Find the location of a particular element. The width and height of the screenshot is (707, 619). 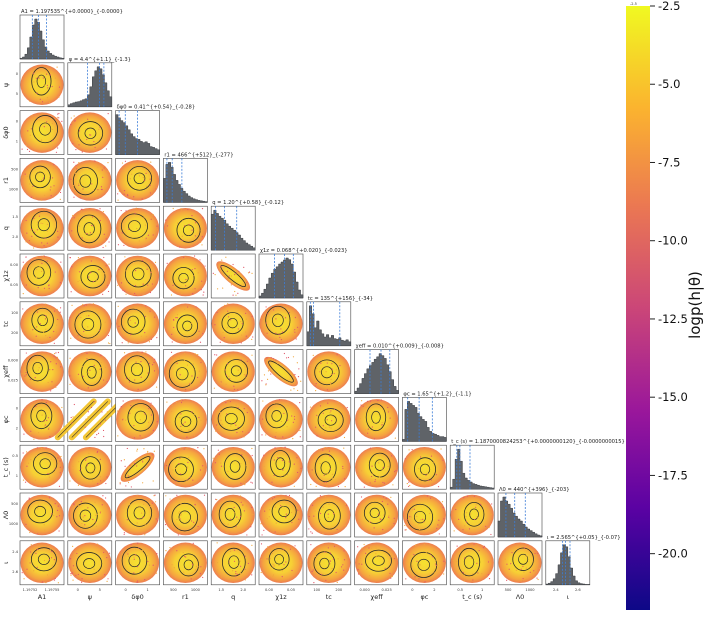

xtick-label: 0 is located at coordinates (125, 590).